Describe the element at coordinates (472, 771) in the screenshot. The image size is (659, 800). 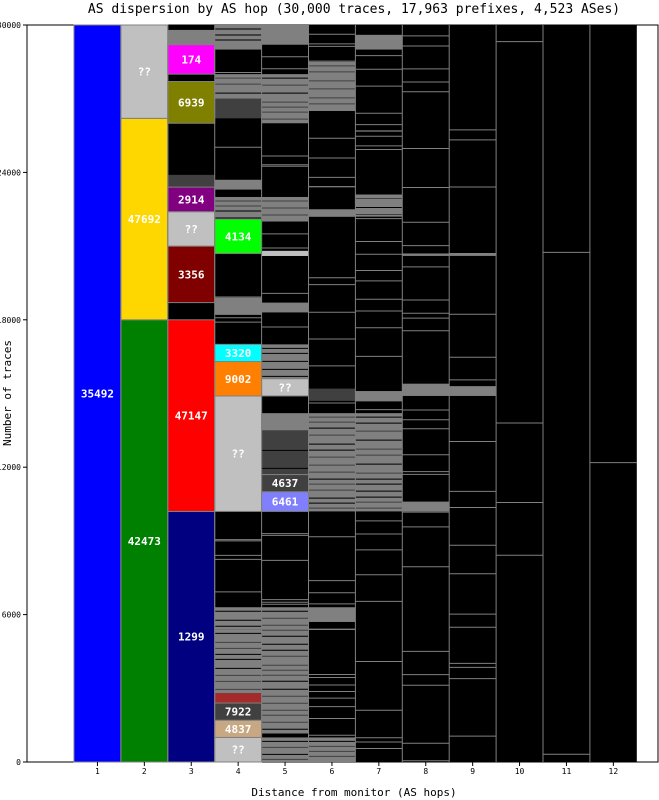
I see `x-tick-label: 9` at that location.